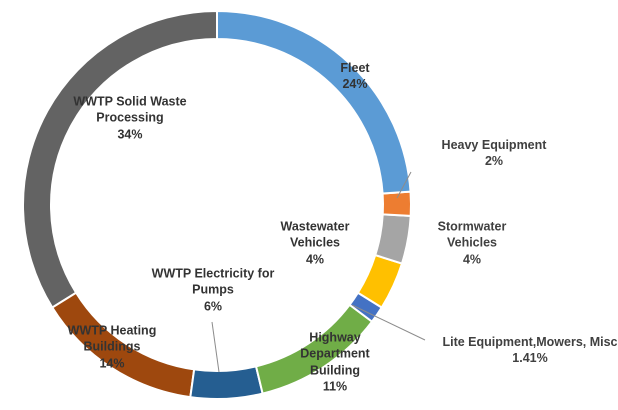 Image resolution: width=618 pixels, height=410 pixels. I want to click on category-name: Fleet, so click(355, 67).